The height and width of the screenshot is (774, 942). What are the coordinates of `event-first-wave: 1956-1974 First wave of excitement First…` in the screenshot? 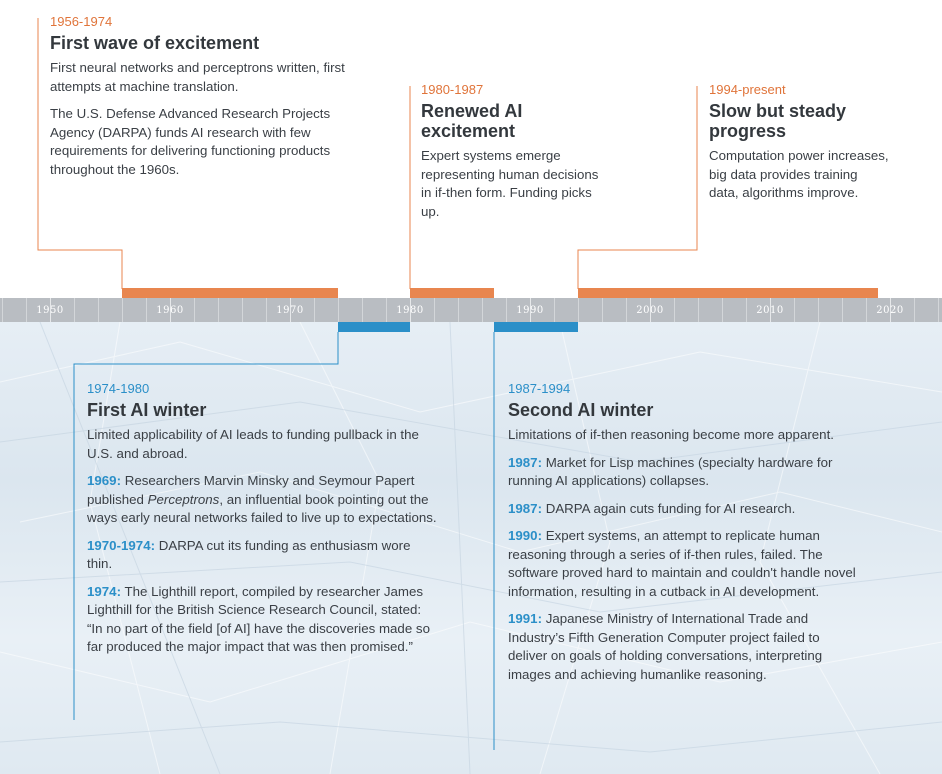 It's located at (200, 101).